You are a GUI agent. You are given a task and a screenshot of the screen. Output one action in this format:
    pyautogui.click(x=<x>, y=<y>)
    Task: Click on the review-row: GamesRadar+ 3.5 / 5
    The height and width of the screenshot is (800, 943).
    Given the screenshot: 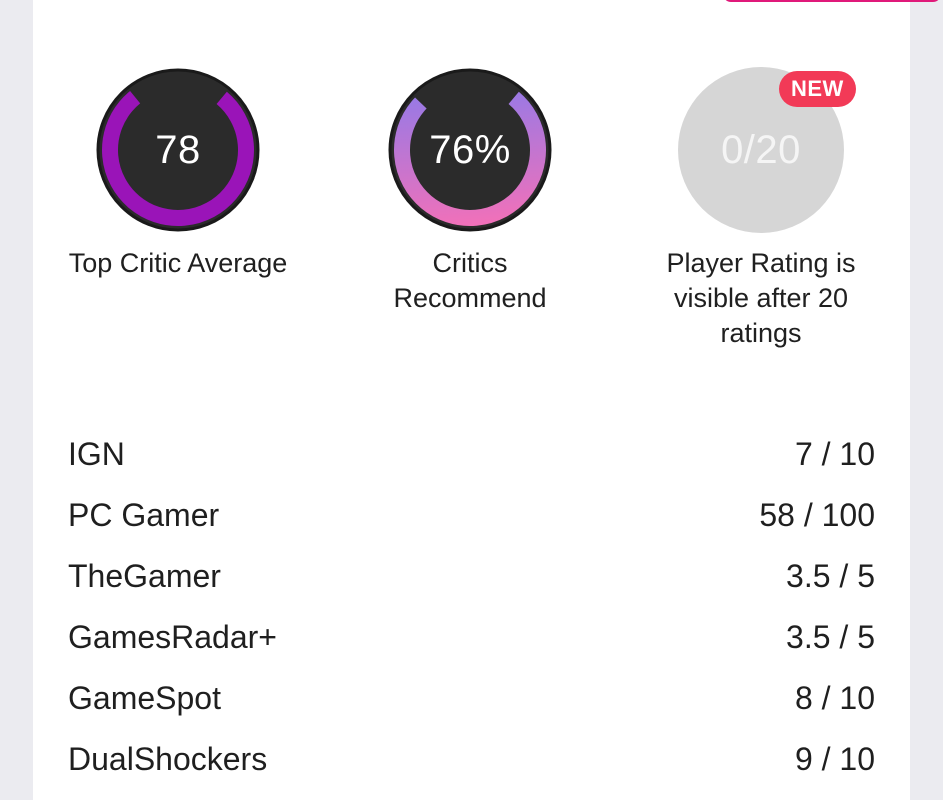 What is the action you would take?
    pyautogui.click(x=471, y=637)
    